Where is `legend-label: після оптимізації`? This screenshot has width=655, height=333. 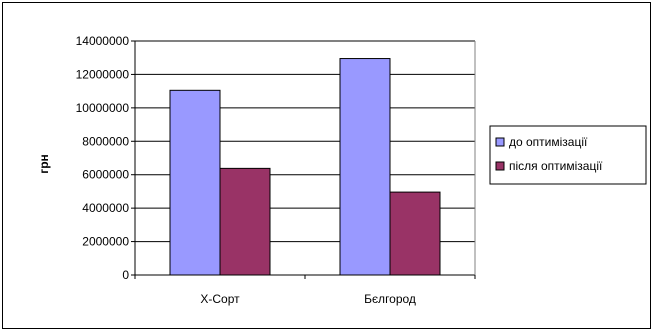
legend-label: після оптимізації is located at coordinates (556, 166).